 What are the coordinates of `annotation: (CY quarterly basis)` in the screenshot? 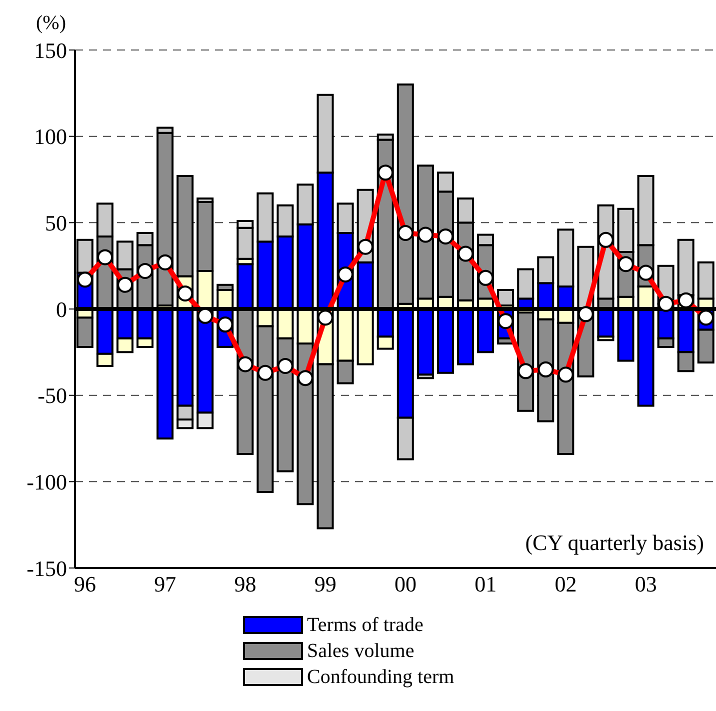 It's located at (614, 543).